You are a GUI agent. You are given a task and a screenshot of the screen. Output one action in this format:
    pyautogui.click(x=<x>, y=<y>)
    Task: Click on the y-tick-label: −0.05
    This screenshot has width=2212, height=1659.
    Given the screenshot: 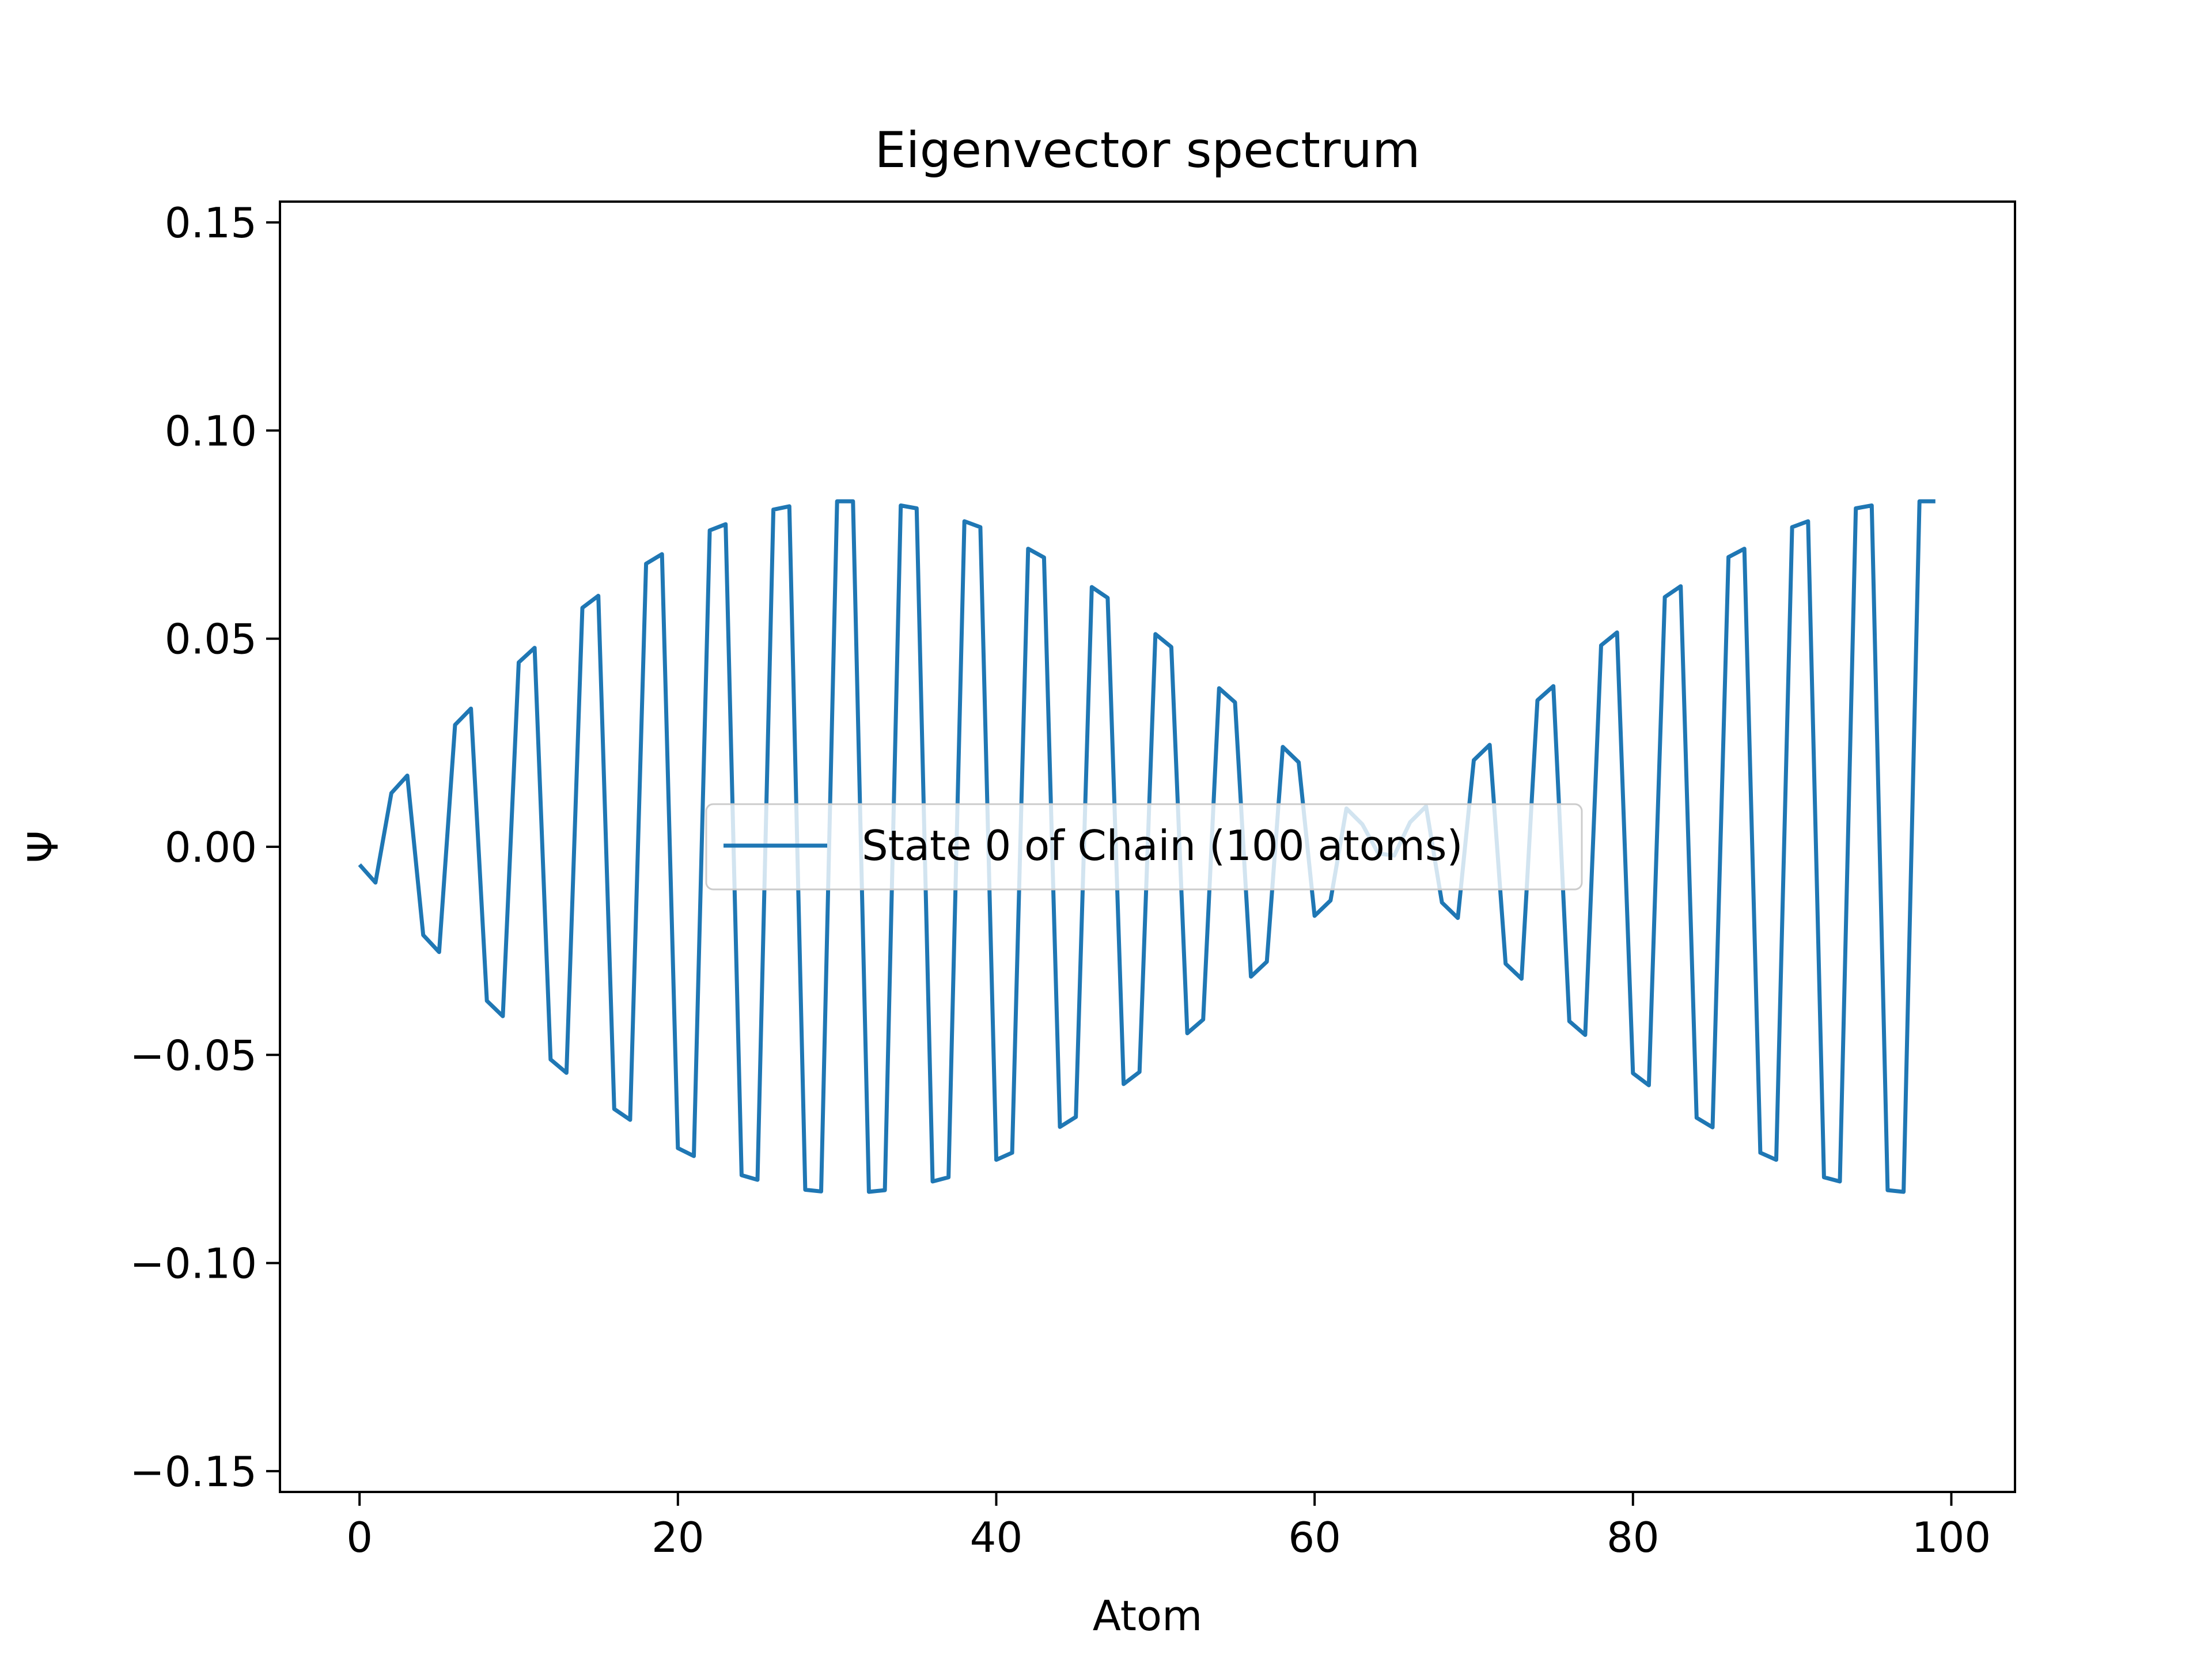 What is the action you would take?
    pyautogui.click(x=193, y=1055)
    